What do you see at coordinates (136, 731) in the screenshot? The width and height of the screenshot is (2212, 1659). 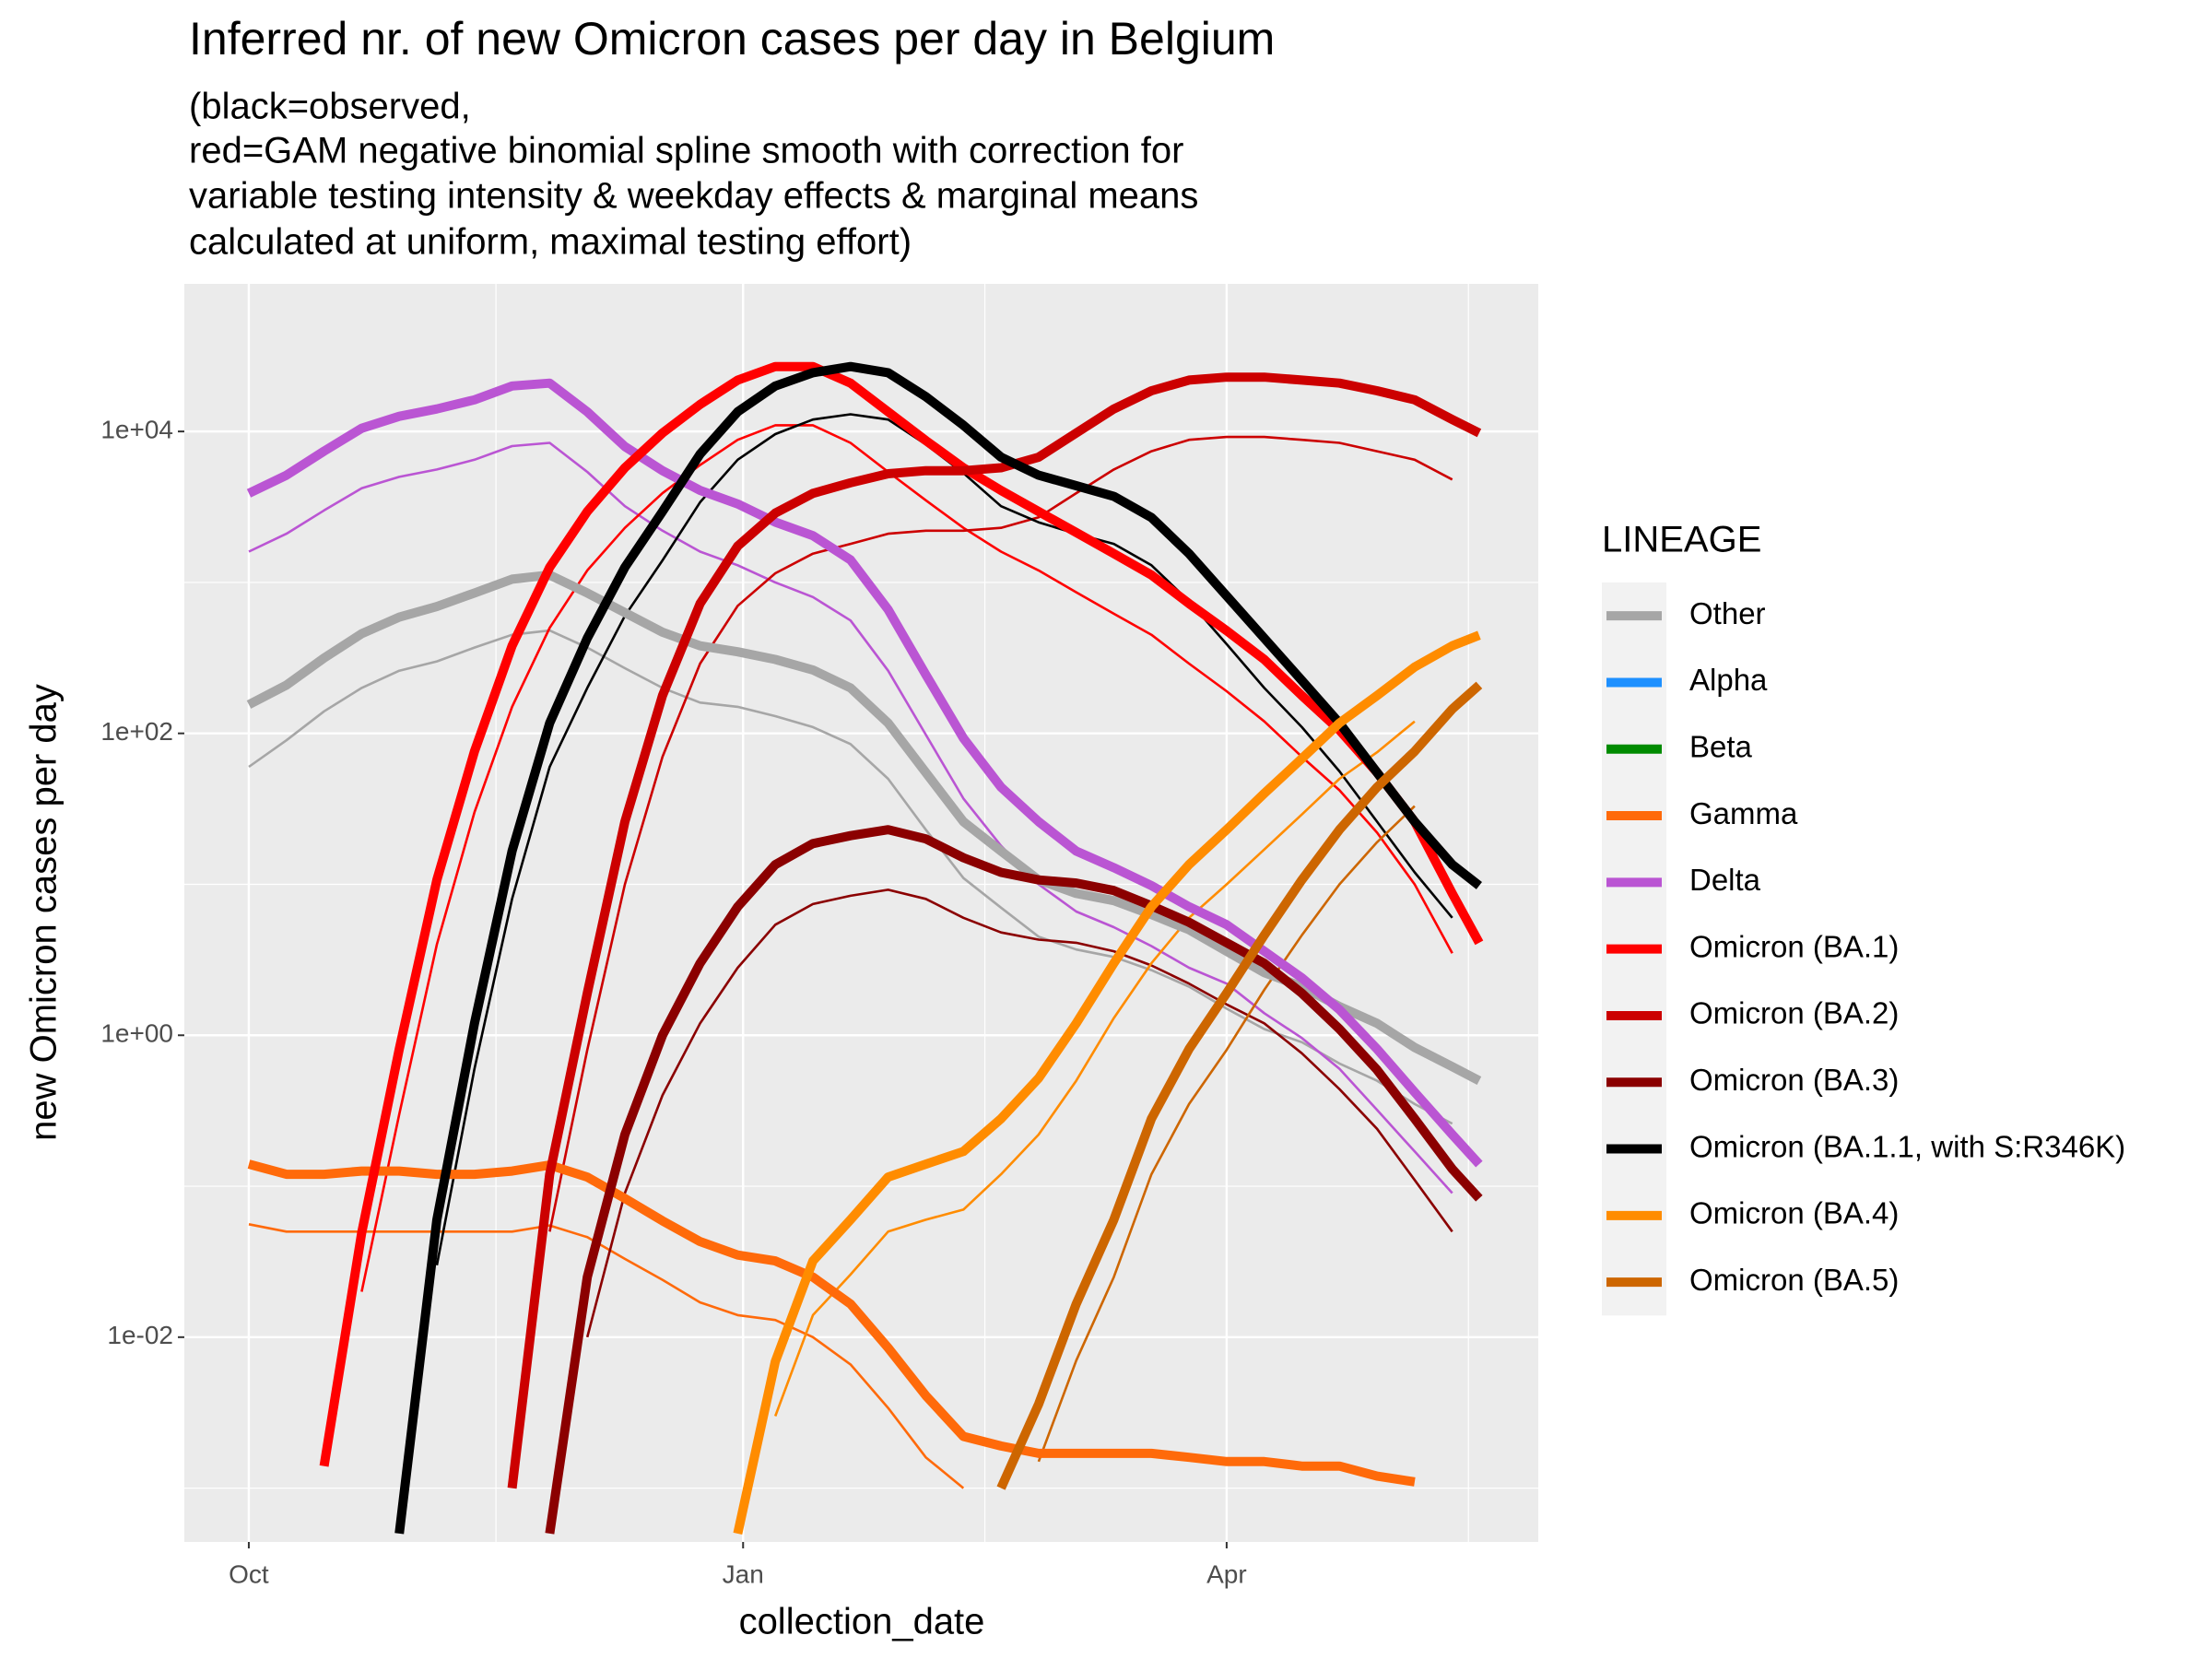 I see `y-tick-label: 1e+02` at bounding box center [136, 731].